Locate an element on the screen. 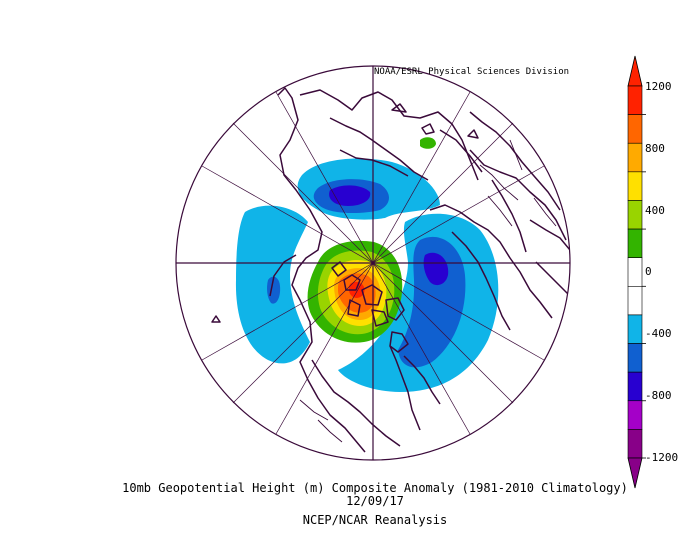  anomaly-region-blue-west-spot is located at coordinates (274, 290).